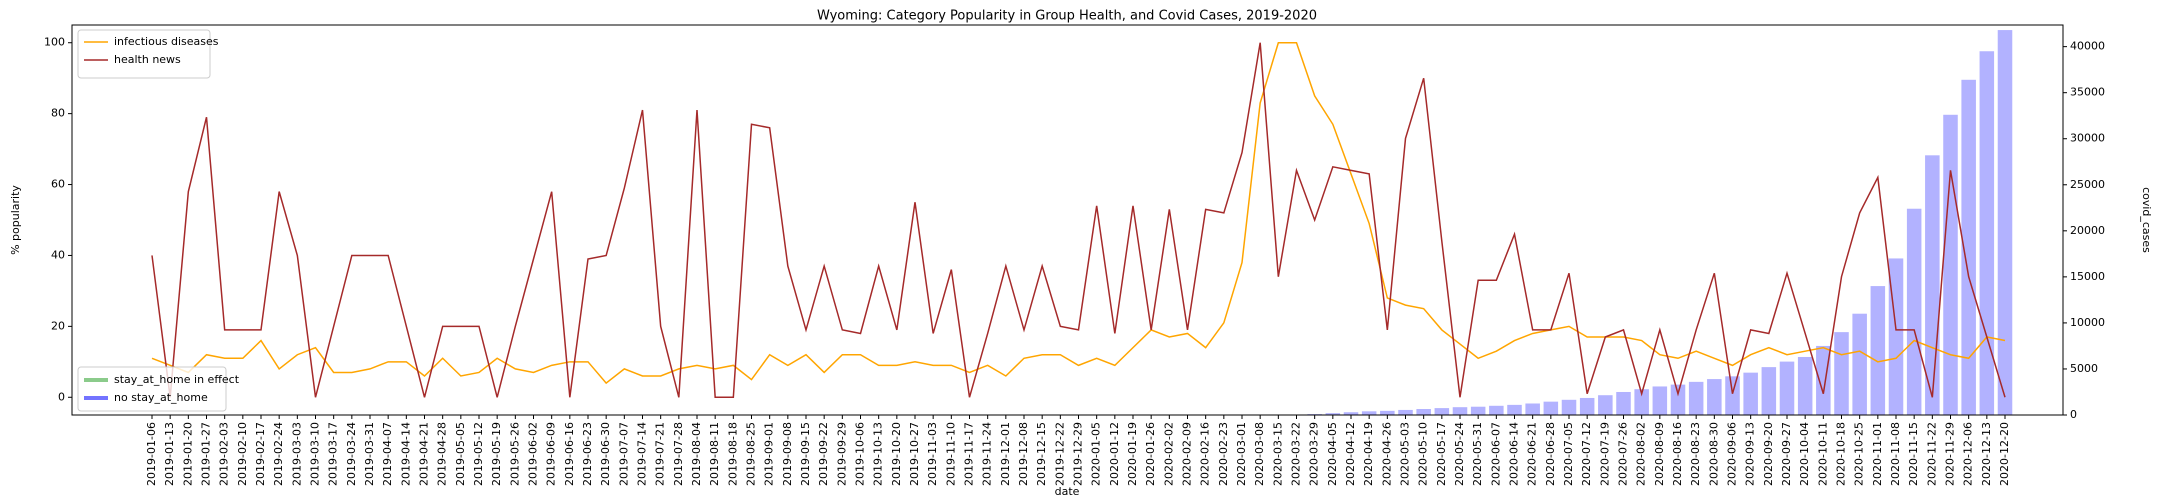 Image resolution: width=2160 pixels, height=504 pixels. Describe the element at coordinates (1514, 454) in the screenshot. I see `x-tick-label: 2020-06-14` at that location.